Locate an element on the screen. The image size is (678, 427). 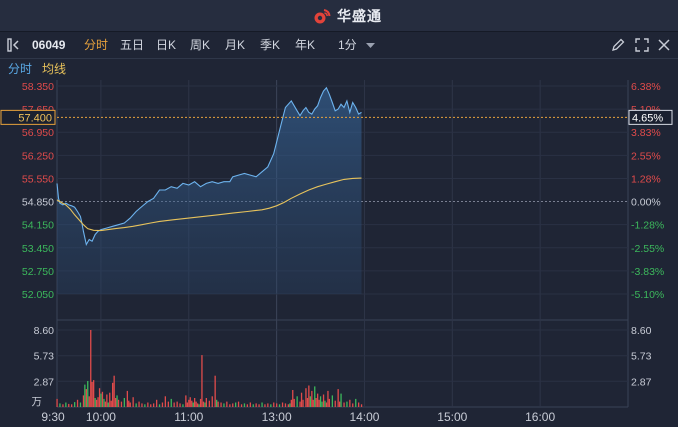
pct-tick-label: -3.83% is located at coordinates (647, 272).